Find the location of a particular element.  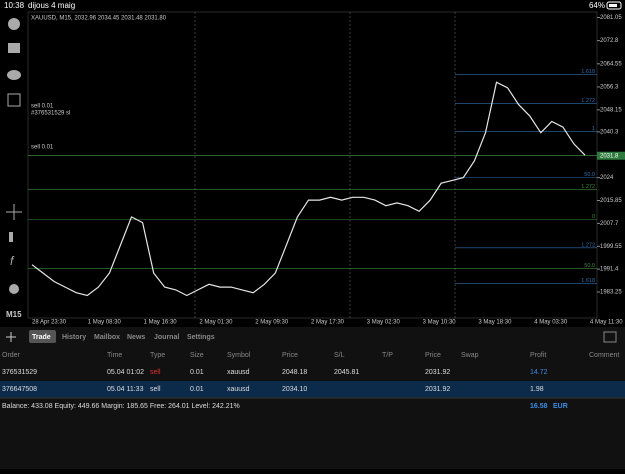

y-tick-label: 1983.25 is located at coordinates (611, 293).